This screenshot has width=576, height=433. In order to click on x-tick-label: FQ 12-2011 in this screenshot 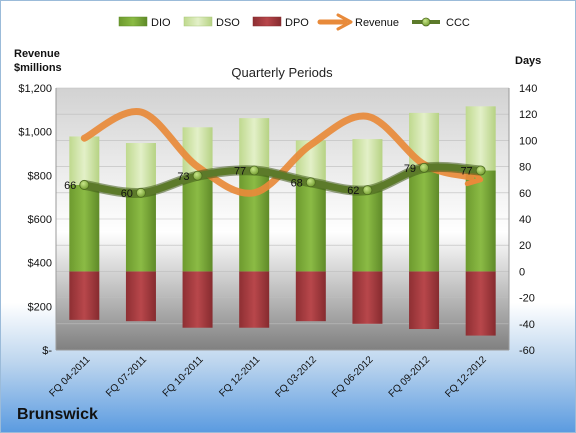, I will do `click(239, 376)`.